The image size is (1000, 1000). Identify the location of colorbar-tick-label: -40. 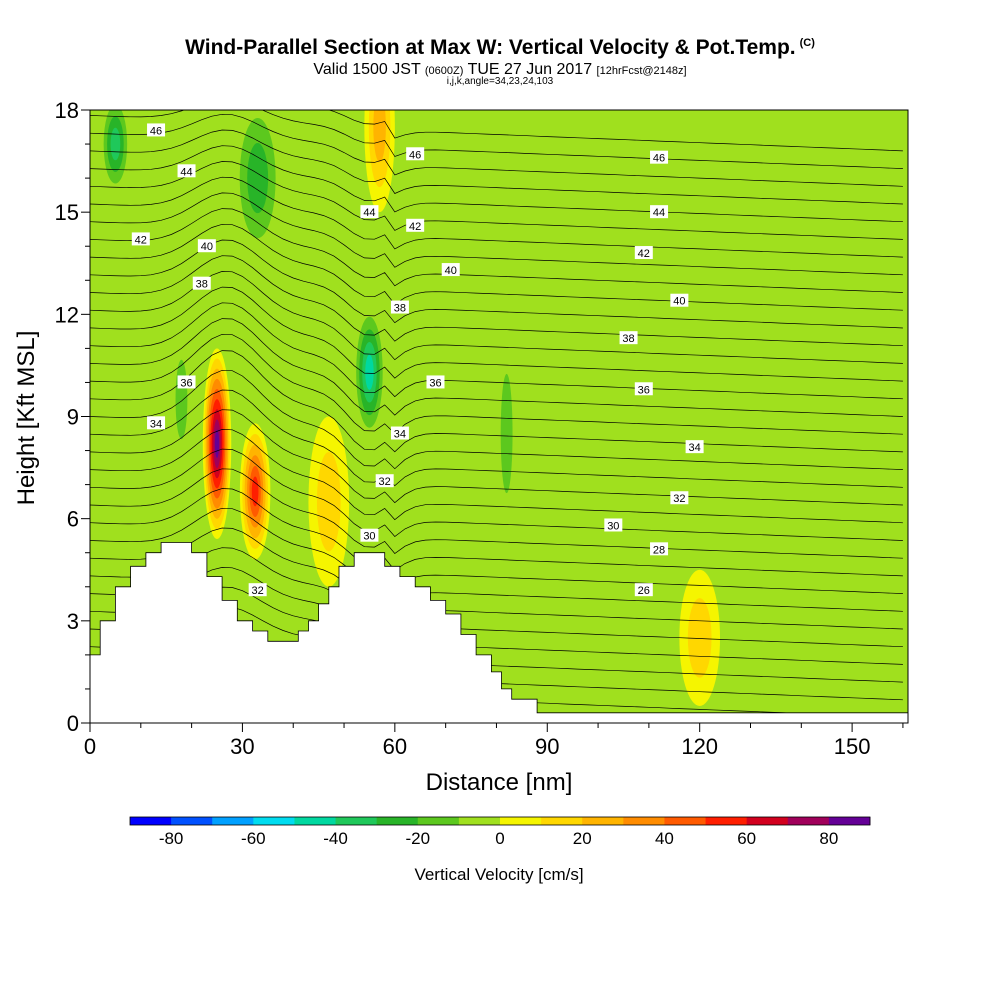
(335, 838).